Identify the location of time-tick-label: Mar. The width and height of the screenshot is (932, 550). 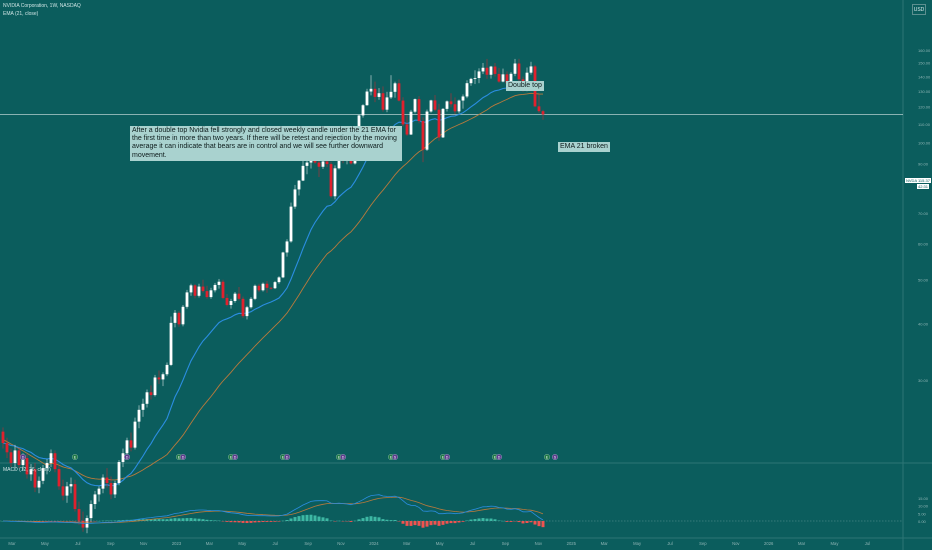
(802, 543).